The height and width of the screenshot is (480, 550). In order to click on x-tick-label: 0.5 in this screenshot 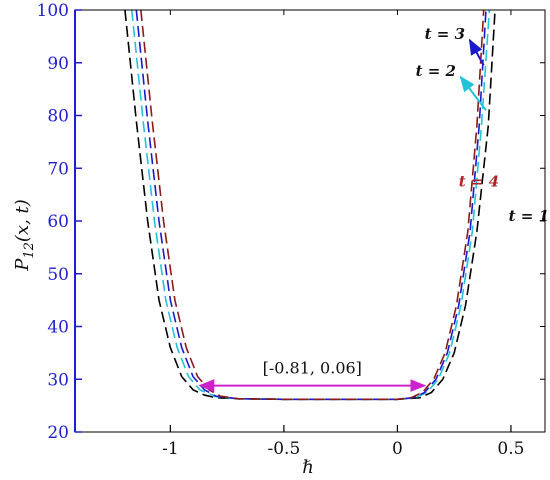, I will do `click(510, 449)`.